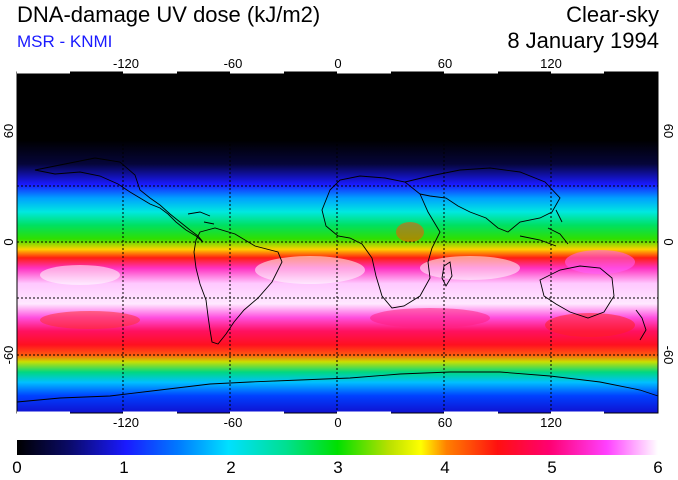 The image size is (678, 480). I want to click on colorbar-label: 3, so click(338, 467).